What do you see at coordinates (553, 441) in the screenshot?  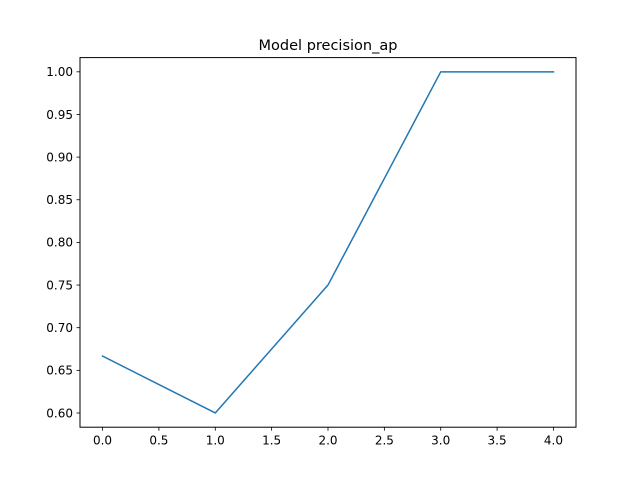 I see `x-tick-label: 4.0` at bounding box center [553, 441].